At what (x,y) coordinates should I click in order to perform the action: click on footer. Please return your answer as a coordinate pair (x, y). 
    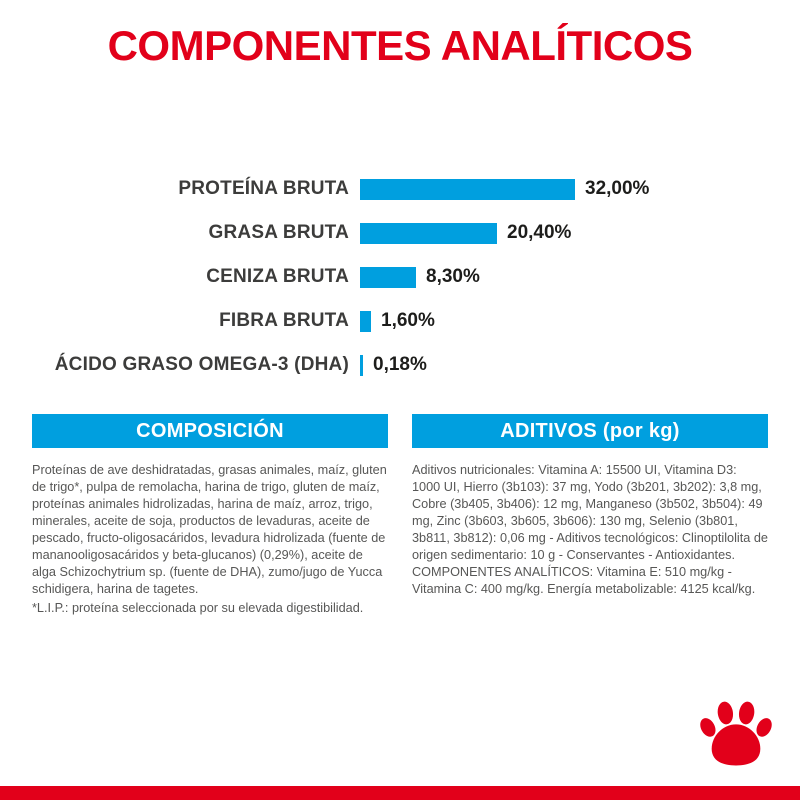
    Looking at the image, I should click on (736, 732).